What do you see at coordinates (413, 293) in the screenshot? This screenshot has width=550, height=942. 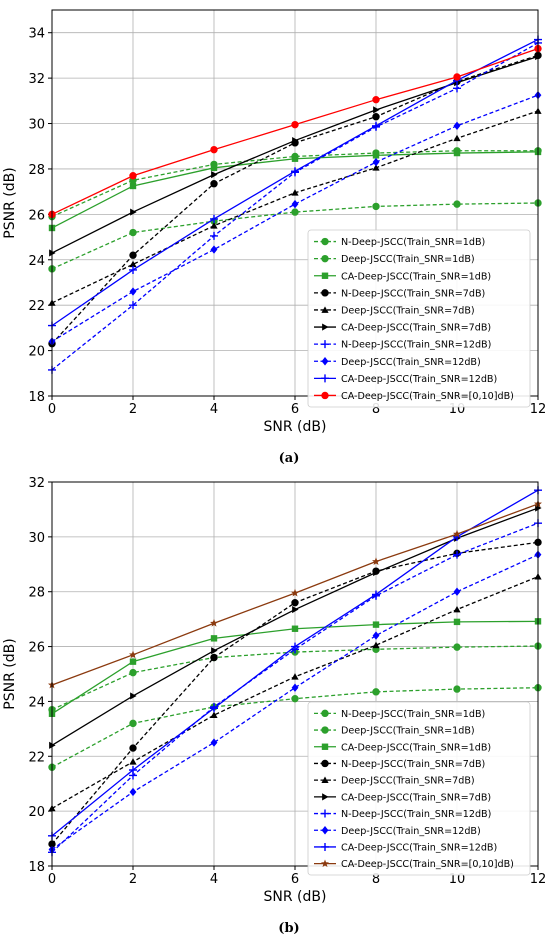 I see `legend-label: N-Deep-JSCC(Train_SNR=7dB)` at bounding box center [413, 293].